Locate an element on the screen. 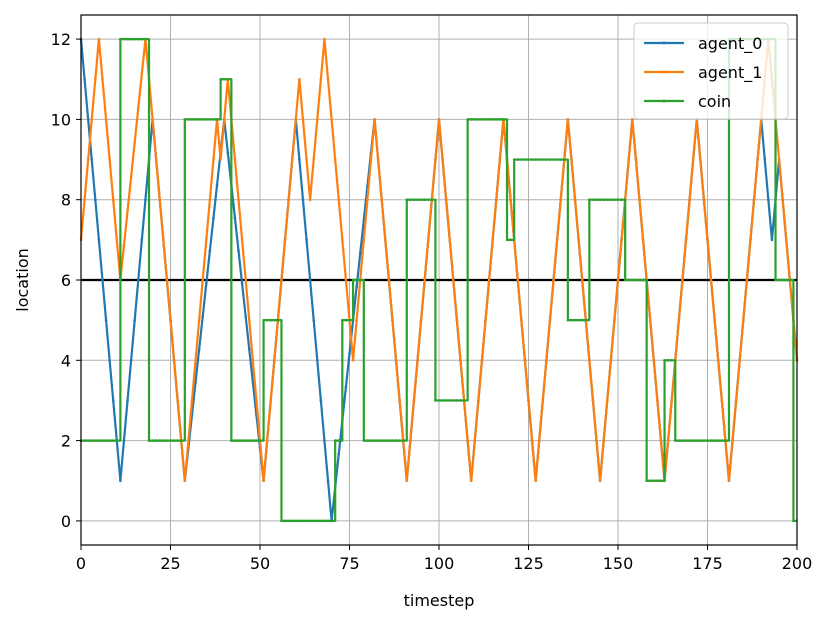 This screenshot has height=624, width=831. y-tick-label: 4 is located at coordinates (66, 360).